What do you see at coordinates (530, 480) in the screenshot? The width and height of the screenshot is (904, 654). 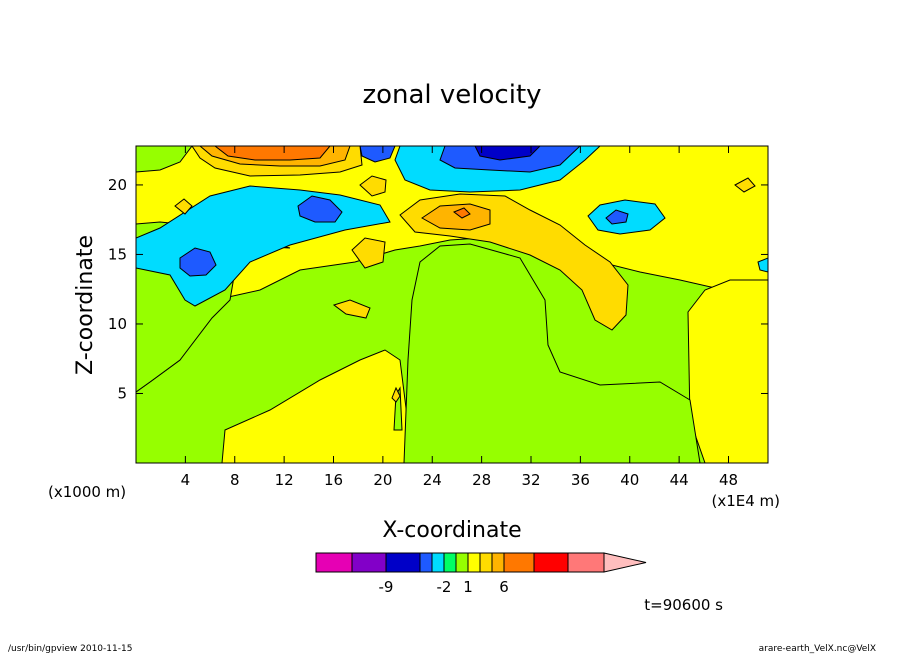 I see `x-tick-label: 32` at bounding box center [530, 480].